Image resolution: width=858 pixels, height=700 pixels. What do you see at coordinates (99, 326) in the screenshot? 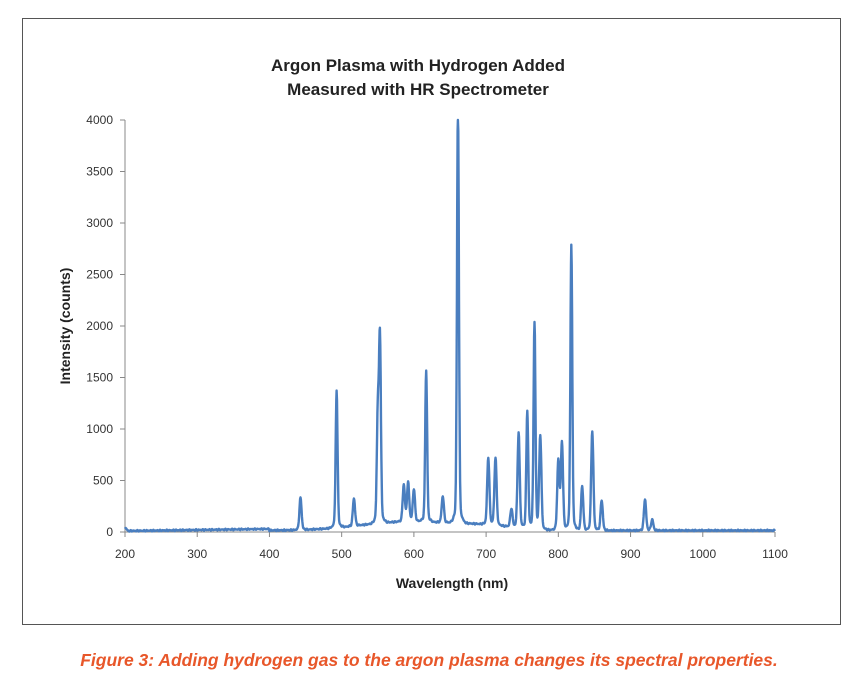
I see `y-tick-label: 2000` at bounding box center [99, 326].